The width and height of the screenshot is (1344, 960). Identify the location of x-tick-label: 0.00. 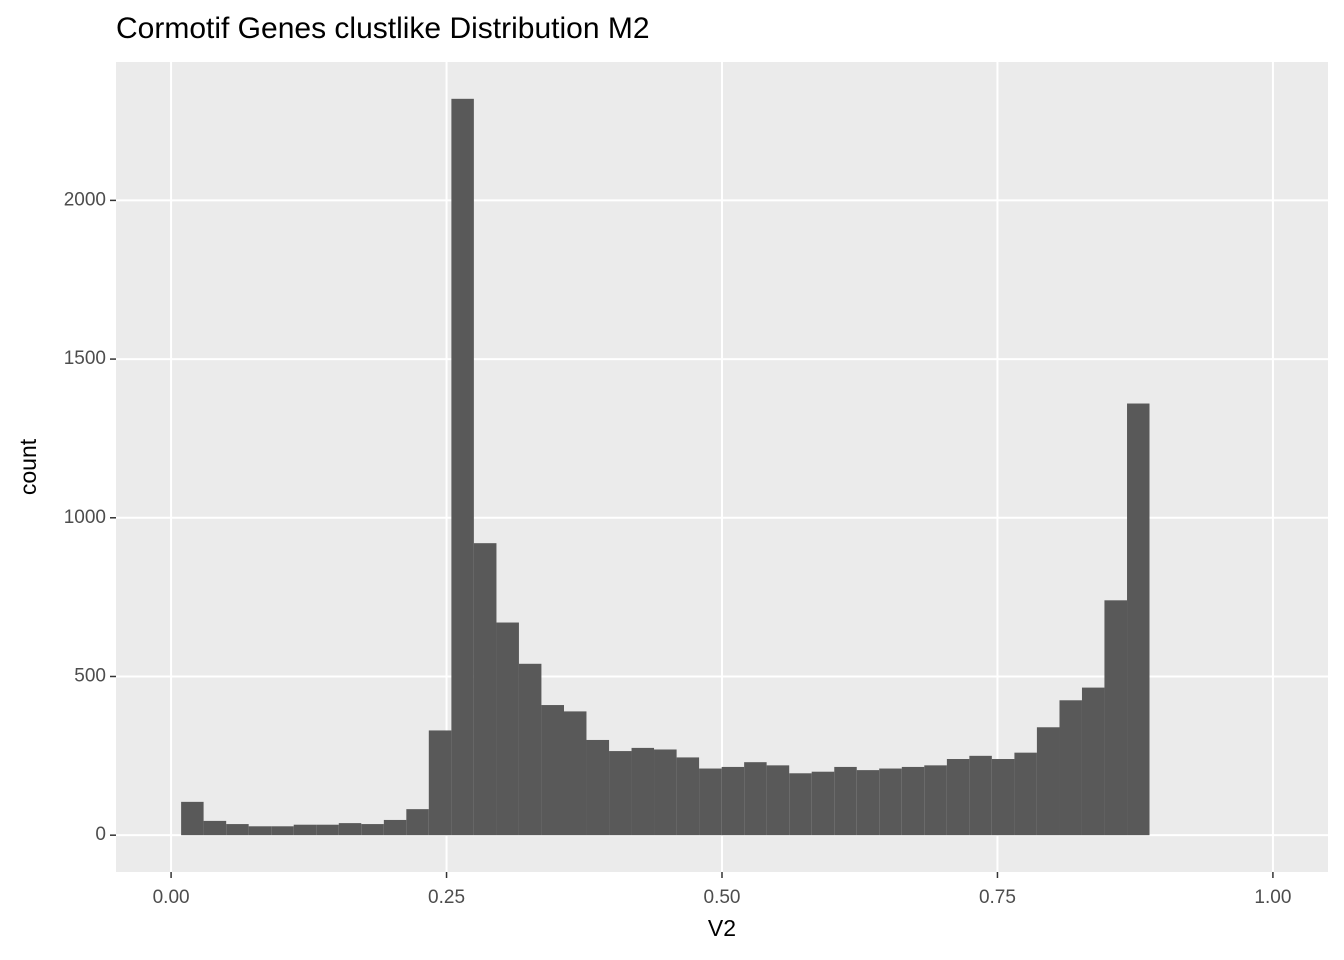
(171, 897).